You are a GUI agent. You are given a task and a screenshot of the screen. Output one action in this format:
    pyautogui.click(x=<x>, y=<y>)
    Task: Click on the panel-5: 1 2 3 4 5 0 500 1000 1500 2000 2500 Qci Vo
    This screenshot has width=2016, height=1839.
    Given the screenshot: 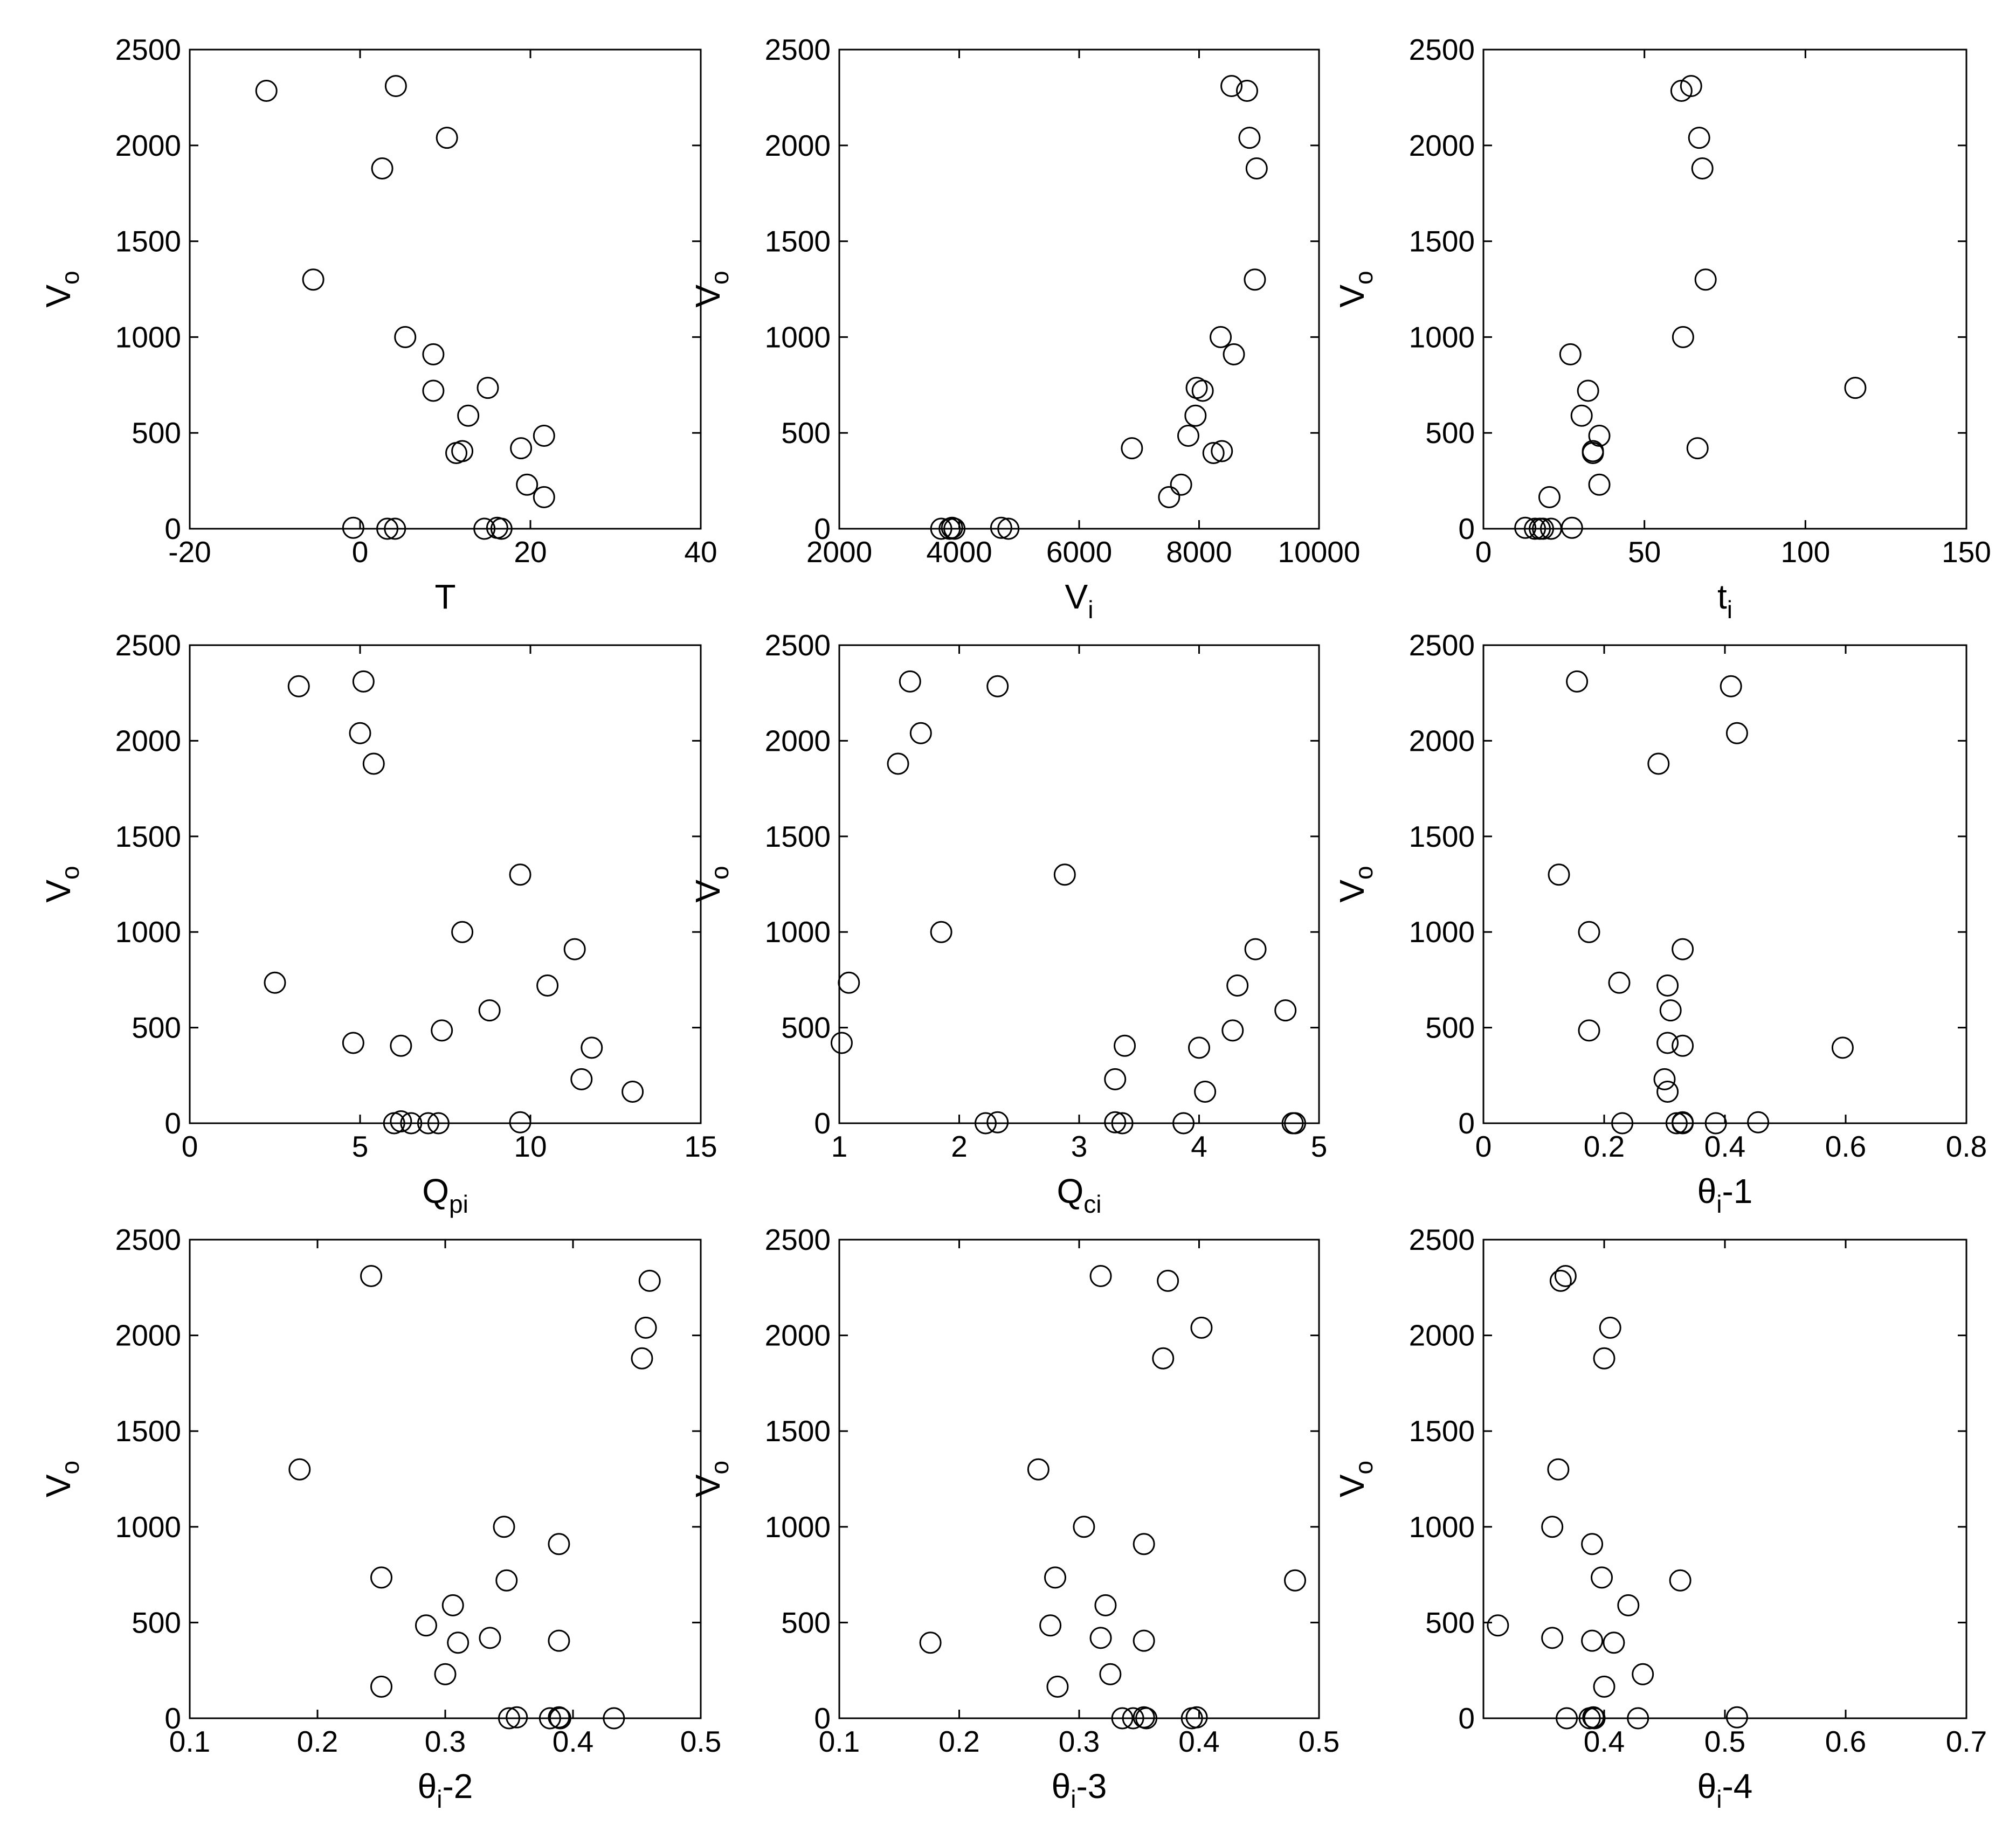 What is the action you would take?
    pyautogui.click(x=1008, y=923)
    